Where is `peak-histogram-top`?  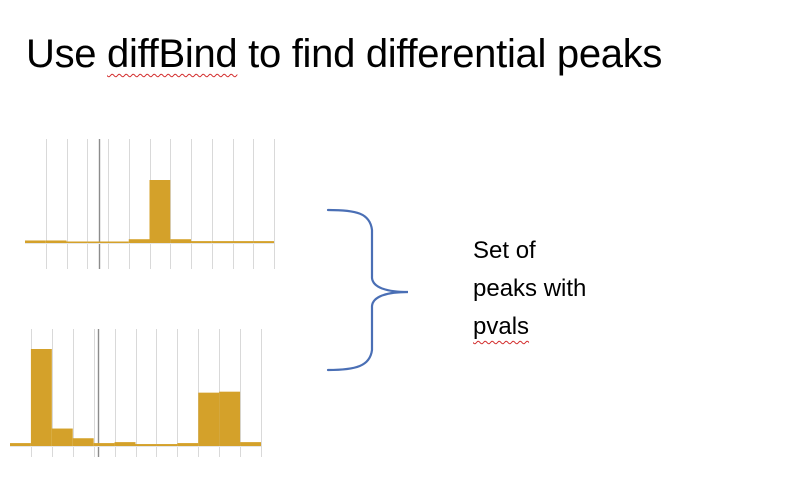
peak-histogram-top is located at coordinates (150, 204).